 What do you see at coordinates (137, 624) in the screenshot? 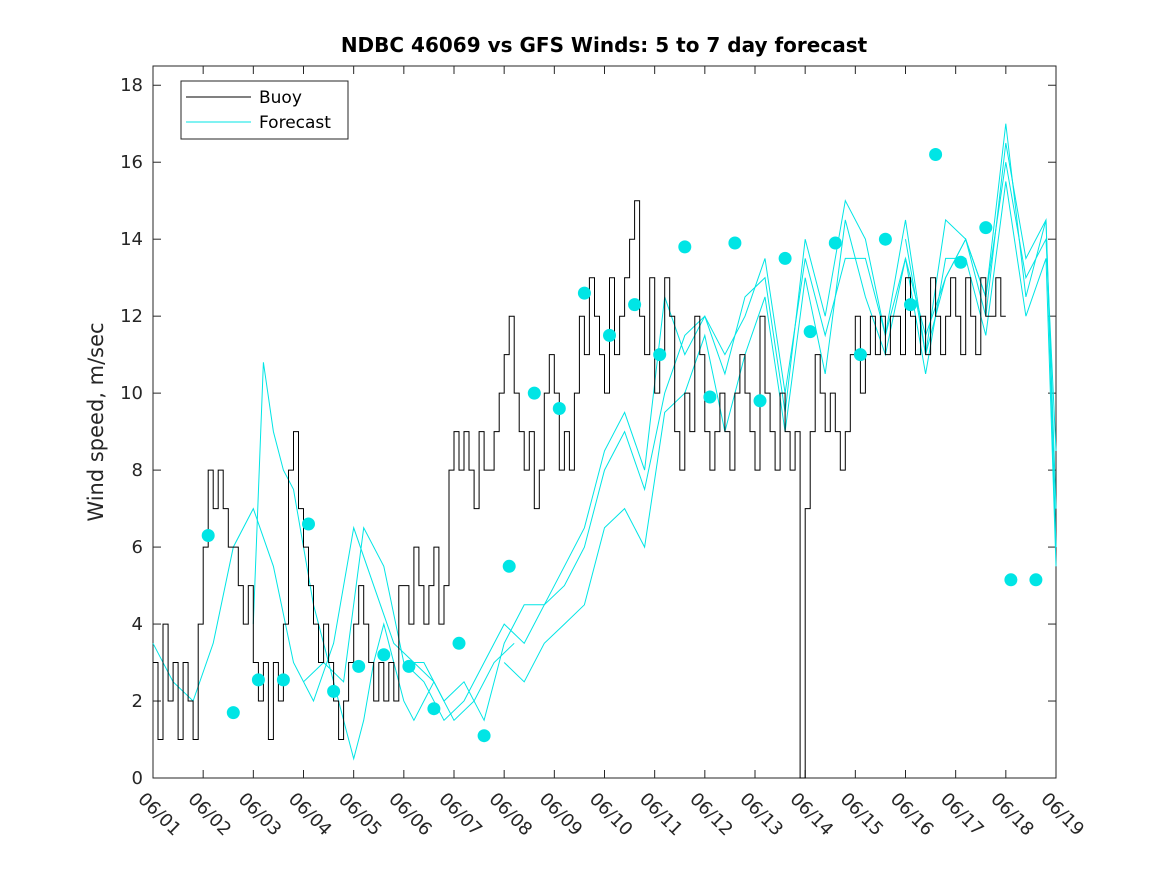
I see `y-tick-label: 4` at bounding box center [137, 624].